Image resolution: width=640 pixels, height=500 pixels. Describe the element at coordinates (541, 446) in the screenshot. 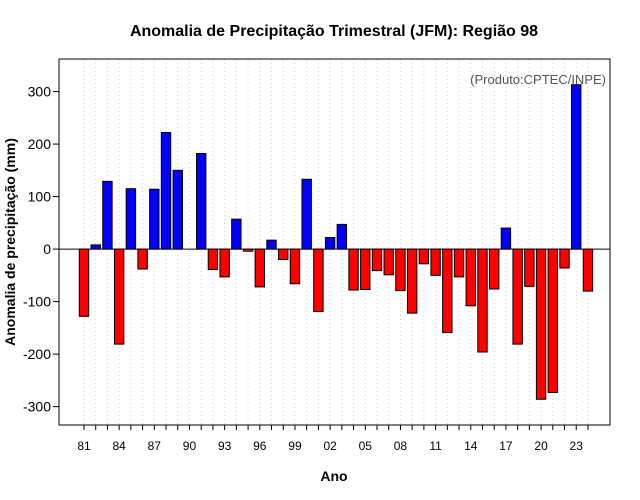

I see `x-tick-label: 20` at that location.